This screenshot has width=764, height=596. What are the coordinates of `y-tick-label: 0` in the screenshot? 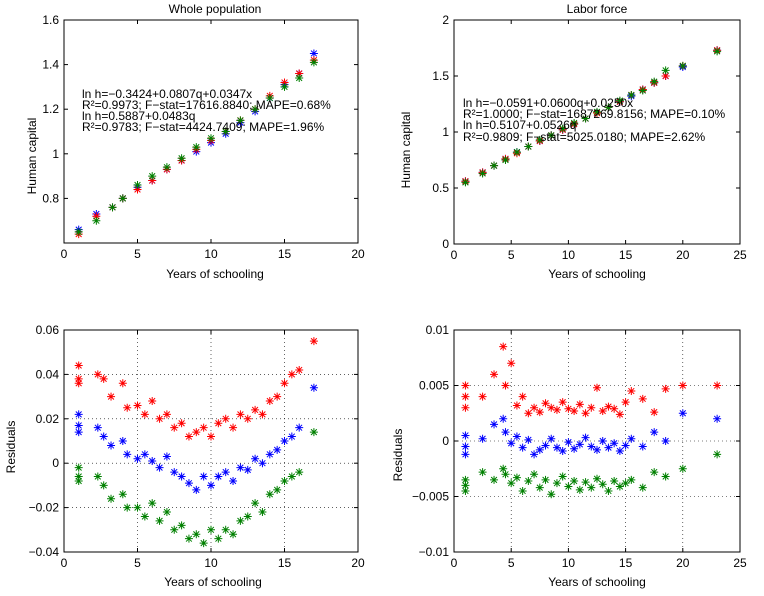 It's located at (445, 441).